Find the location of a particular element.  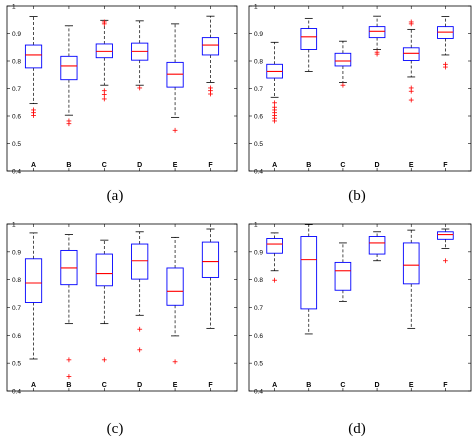

caption-b: (b) is located at coordinates (357, 196).